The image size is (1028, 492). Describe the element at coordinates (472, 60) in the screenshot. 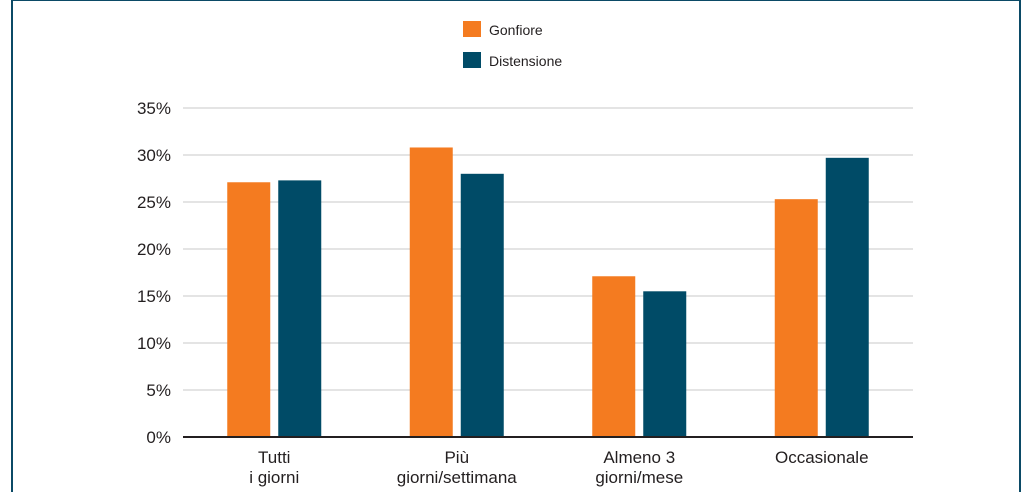

I see `legend-swatch-distensione` at that location.